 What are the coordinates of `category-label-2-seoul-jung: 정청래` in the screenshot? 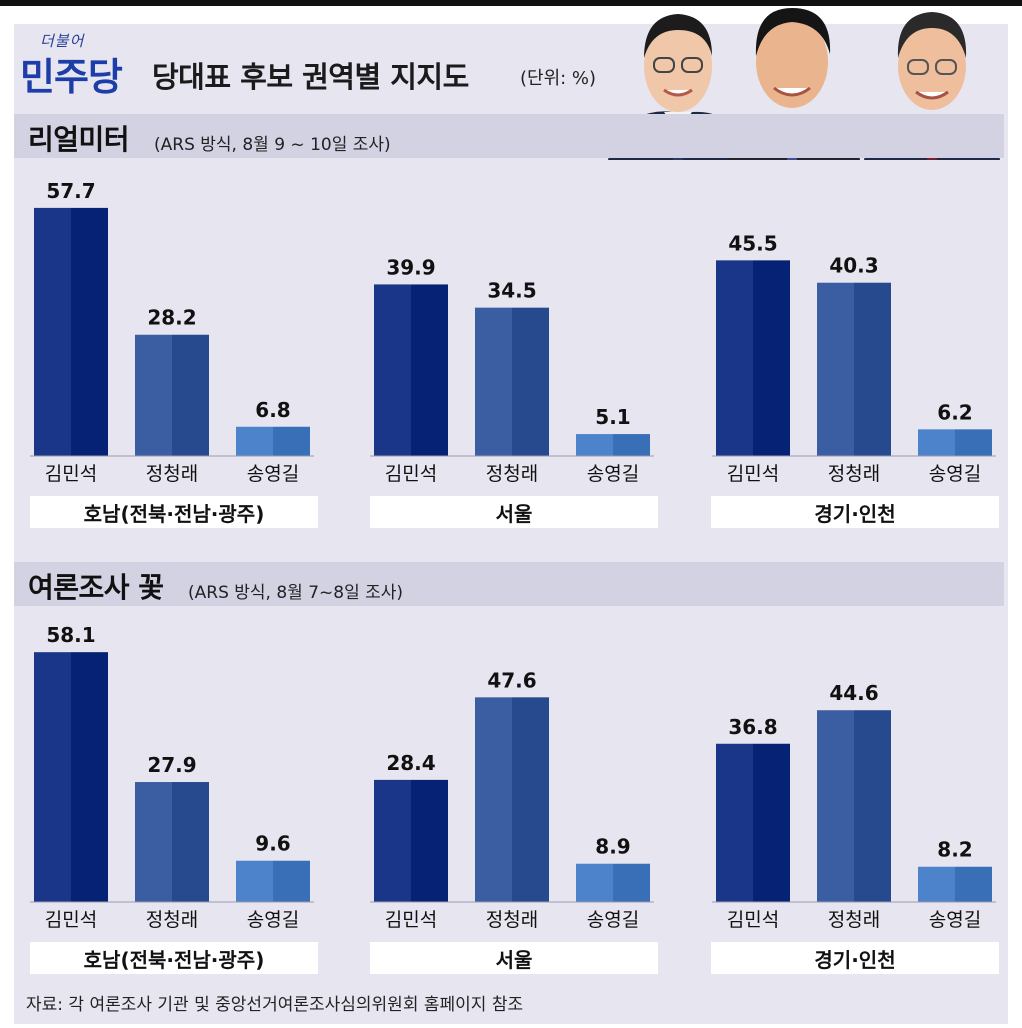 It's located at (512, 920).